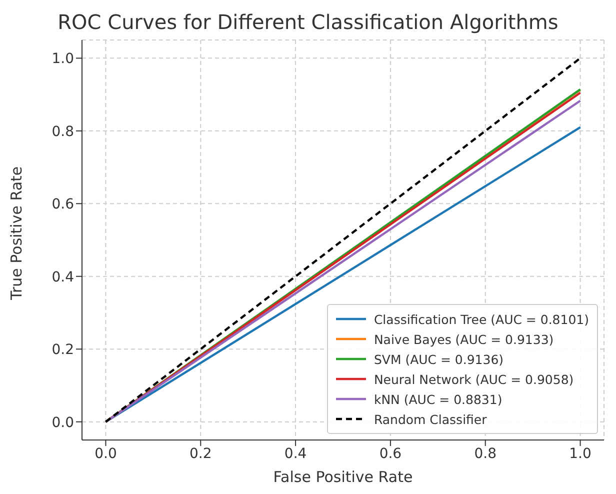  Describe the element at coordinates (63, 422) in the screenshot. I see `y-tick-label: 0.0` at that location.